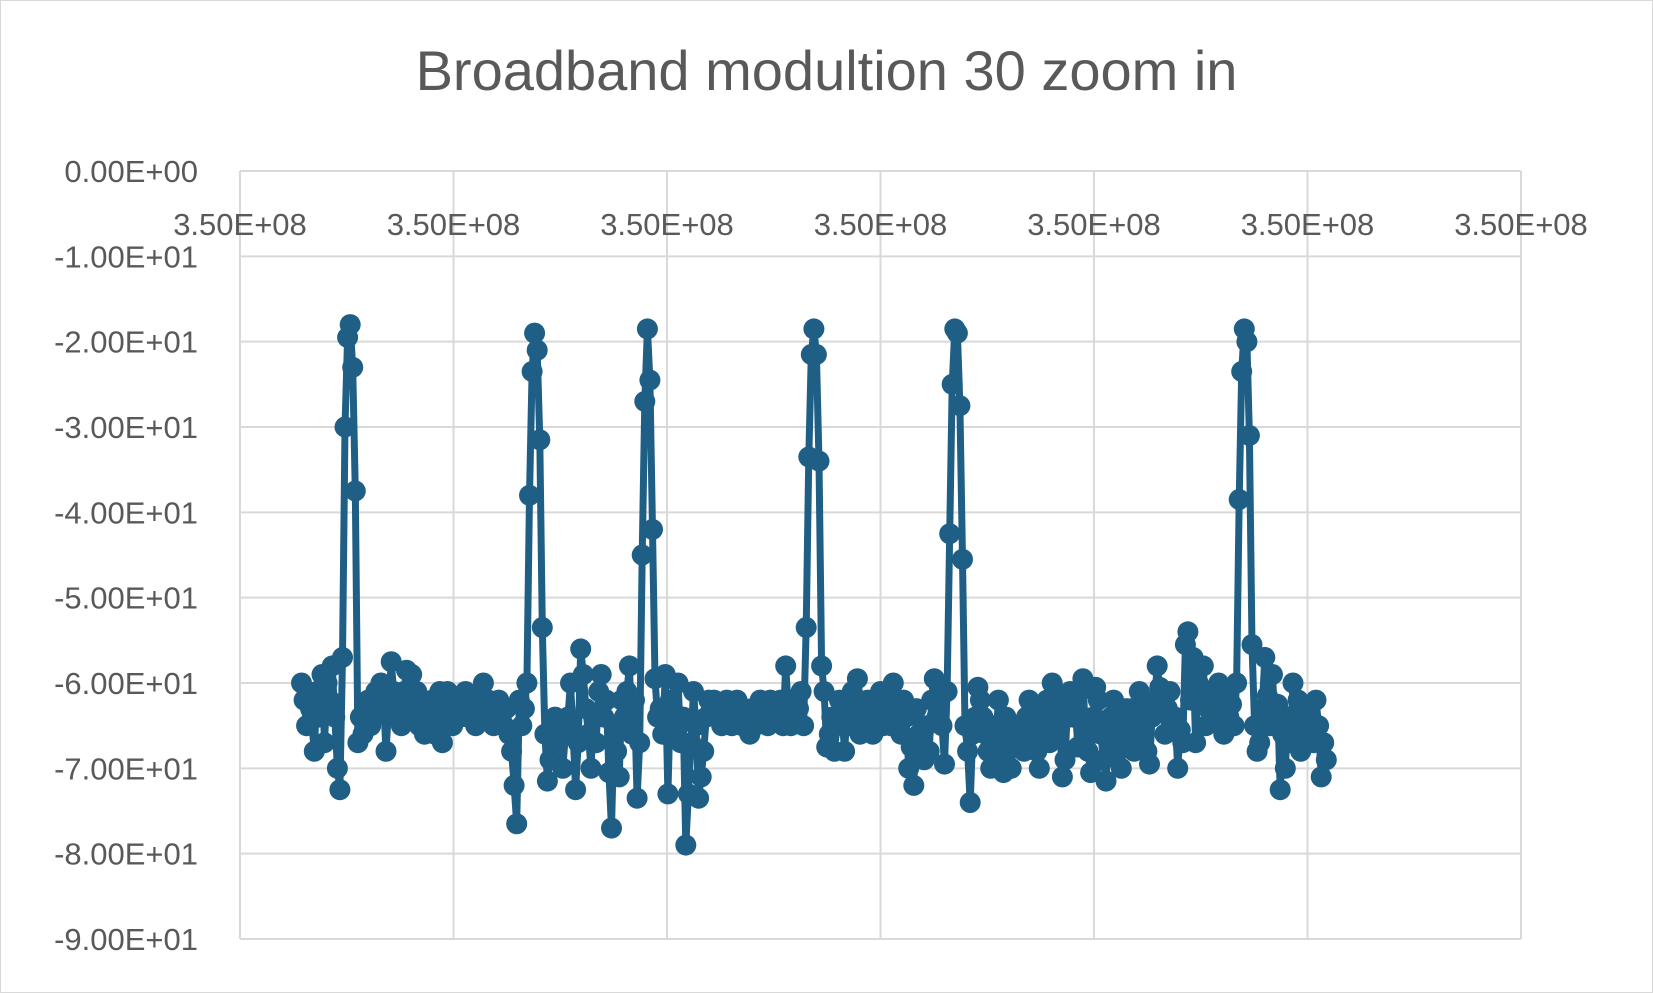 This screenshot has width=1653, height=993. What do you see at coordinates (126, 512) in the screenshot?
I see `y-tick-label: -4.00E+01` at bounding box center [126, 512].